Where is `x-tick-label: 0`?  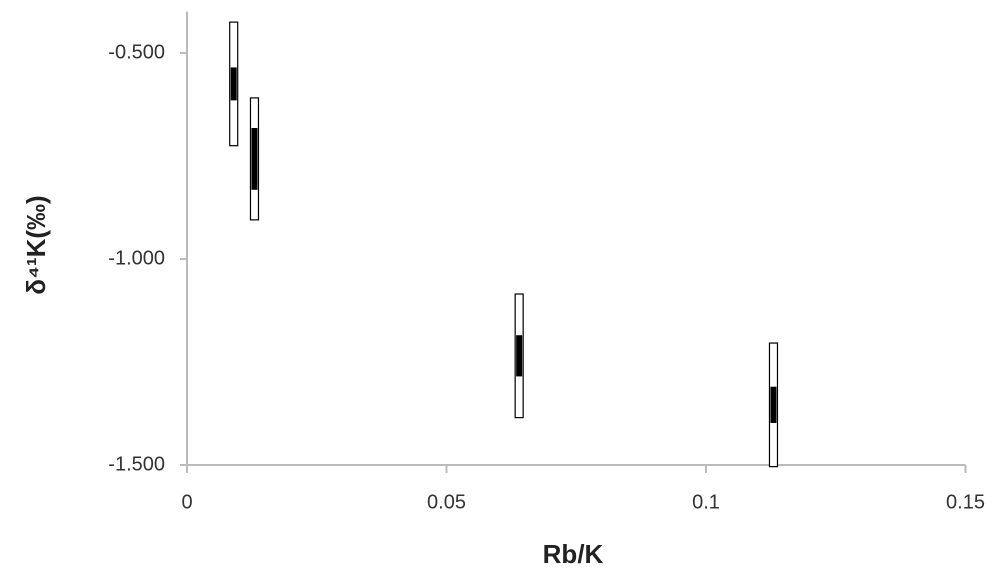 x-tick-label: 0 is located at coordinates (186, 502).